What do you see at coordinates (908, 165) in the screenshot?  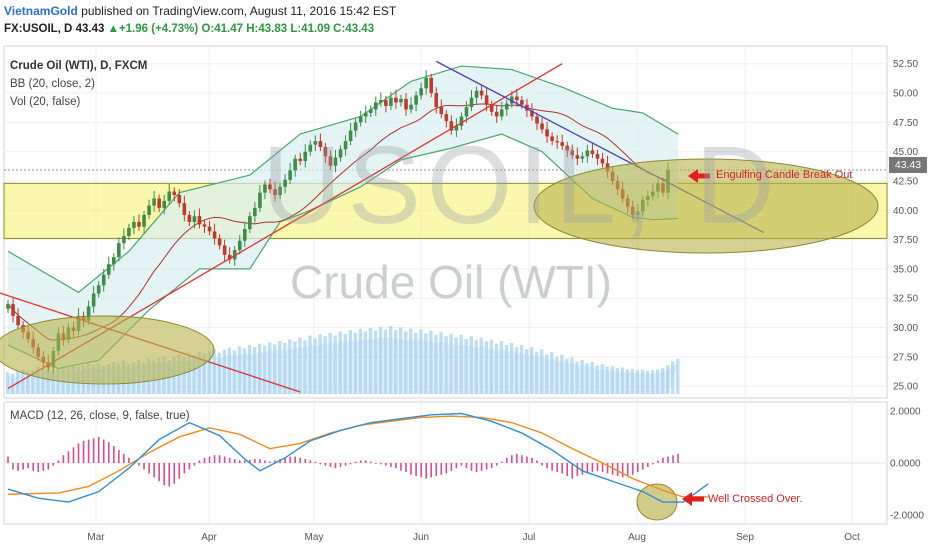 I see `last-price-tag: 43.43` at bounding box center [908, 165].